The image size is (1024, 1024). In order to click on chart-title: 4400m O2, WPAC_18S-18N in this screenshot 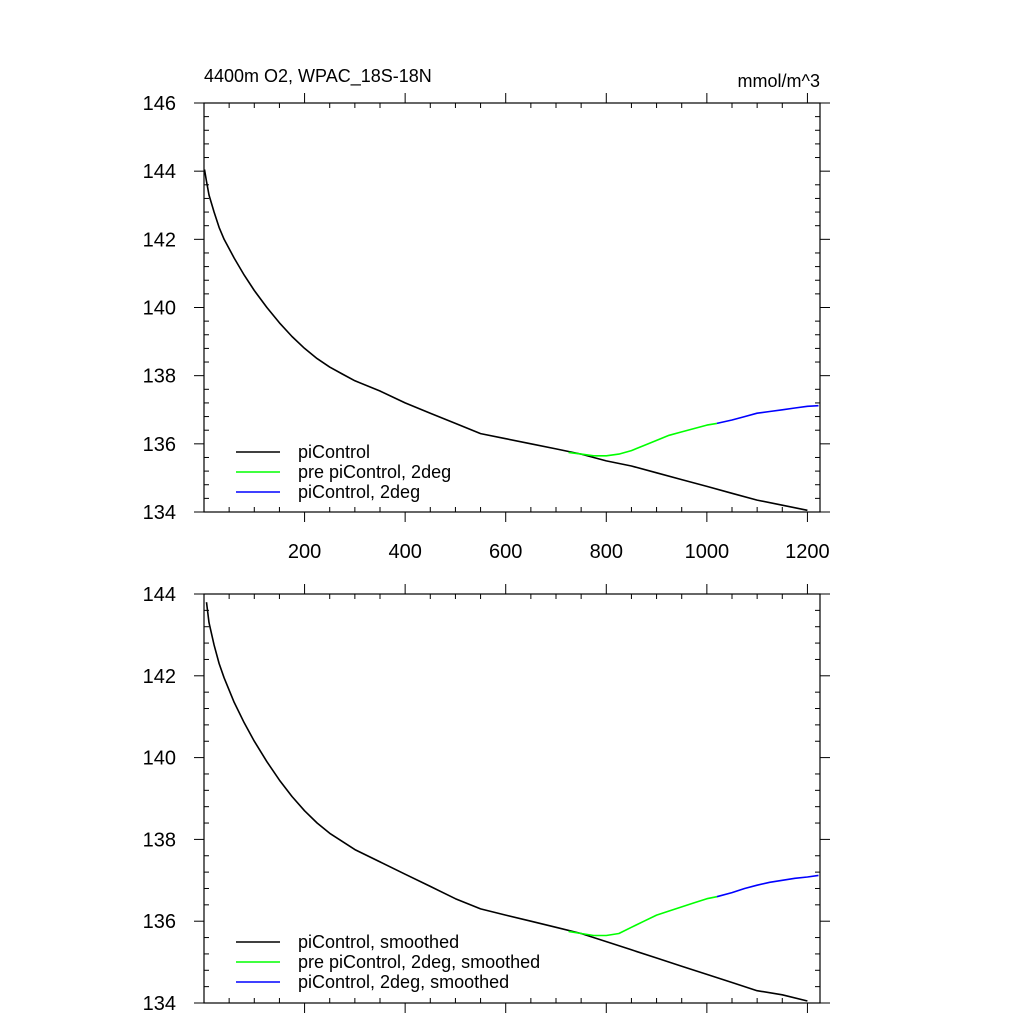, I will do `click(318, 76)`.